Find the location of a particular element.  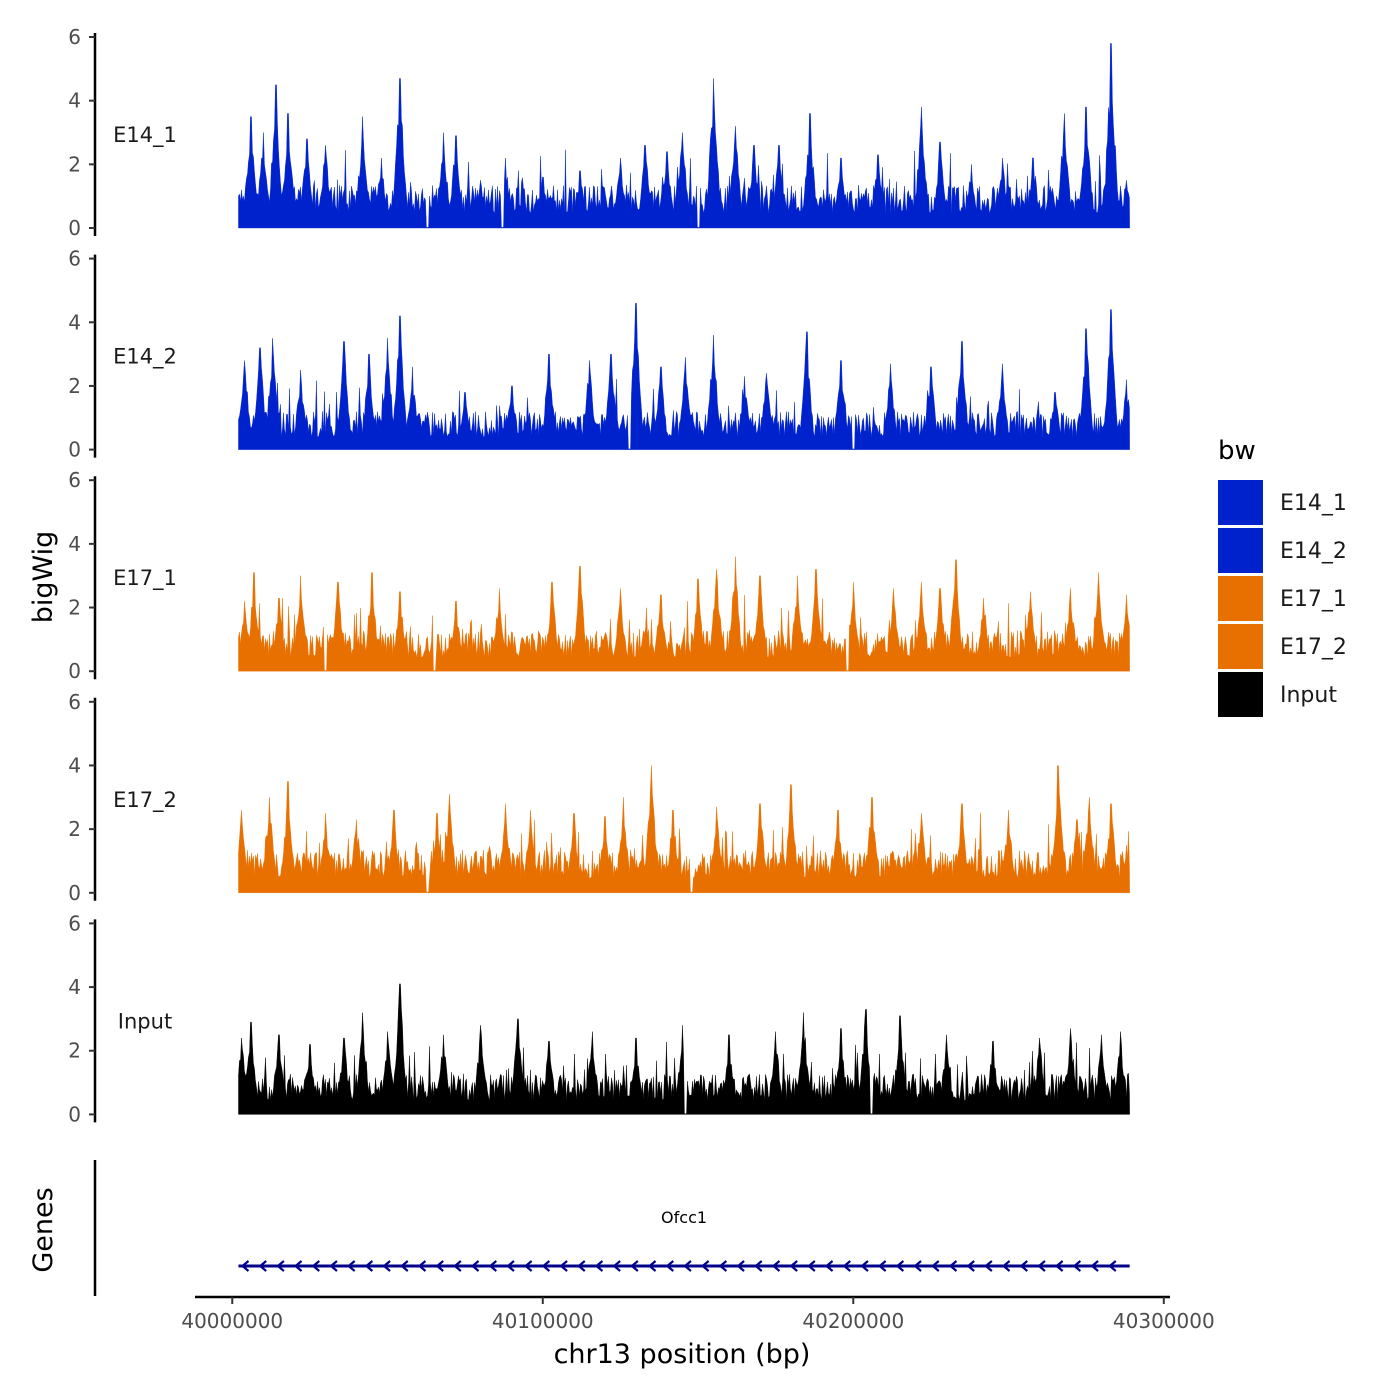

legend-label: E17_2 is located at coordinates (1313, 647).